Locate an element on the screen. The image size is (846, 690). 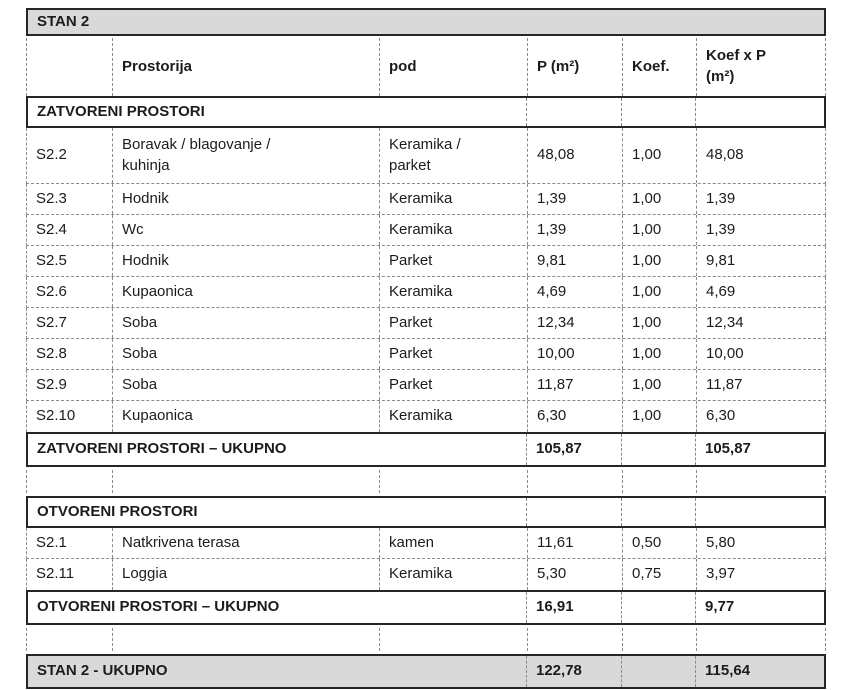
column-header-koef: Koef. is located at coordinates (659, 67).